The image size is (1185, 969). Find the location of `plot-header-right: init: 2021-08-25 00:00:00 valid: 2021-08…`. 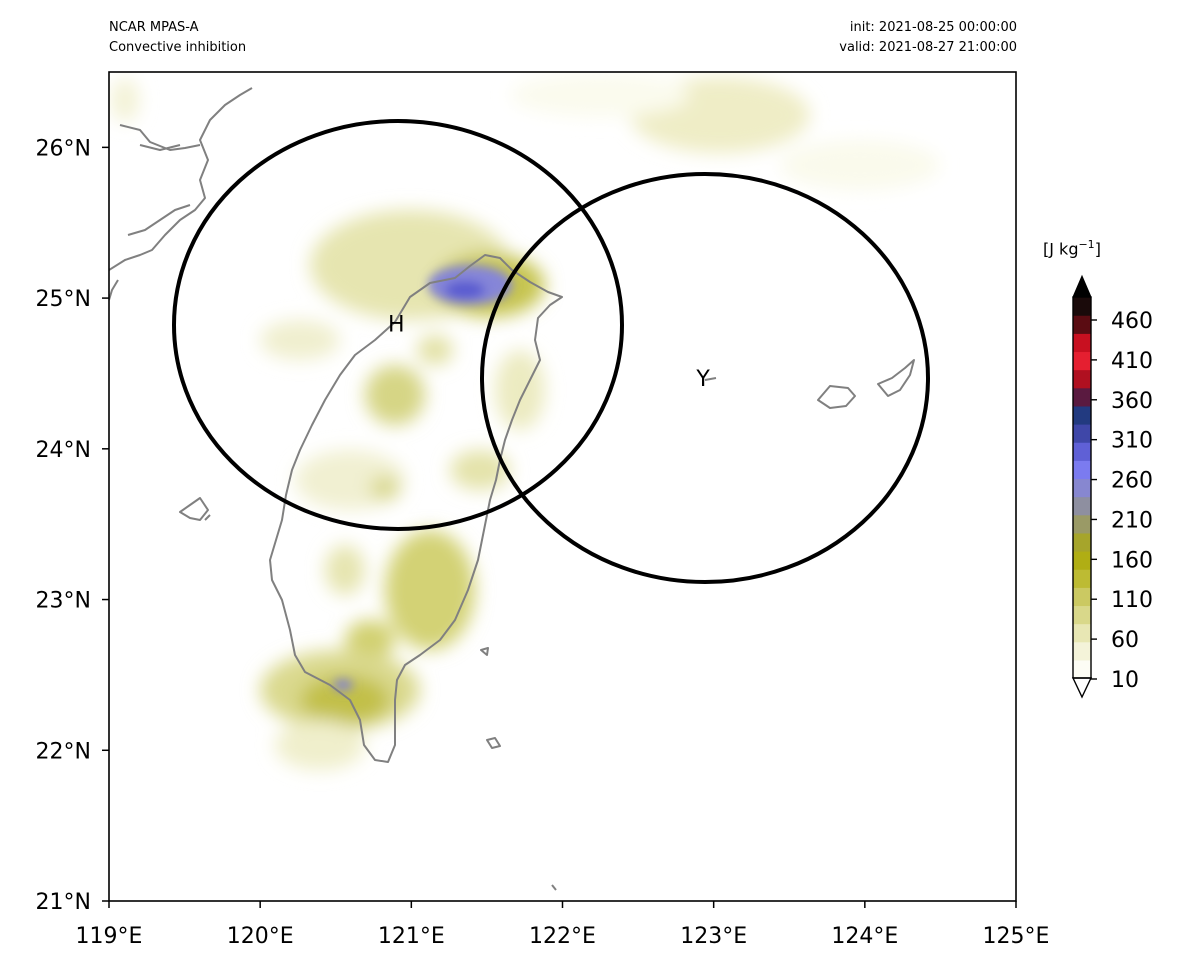

plot-header-right: init: 2021-08-25 00:00:00 valid: 2021-08… is located at coordinates (928, 38).